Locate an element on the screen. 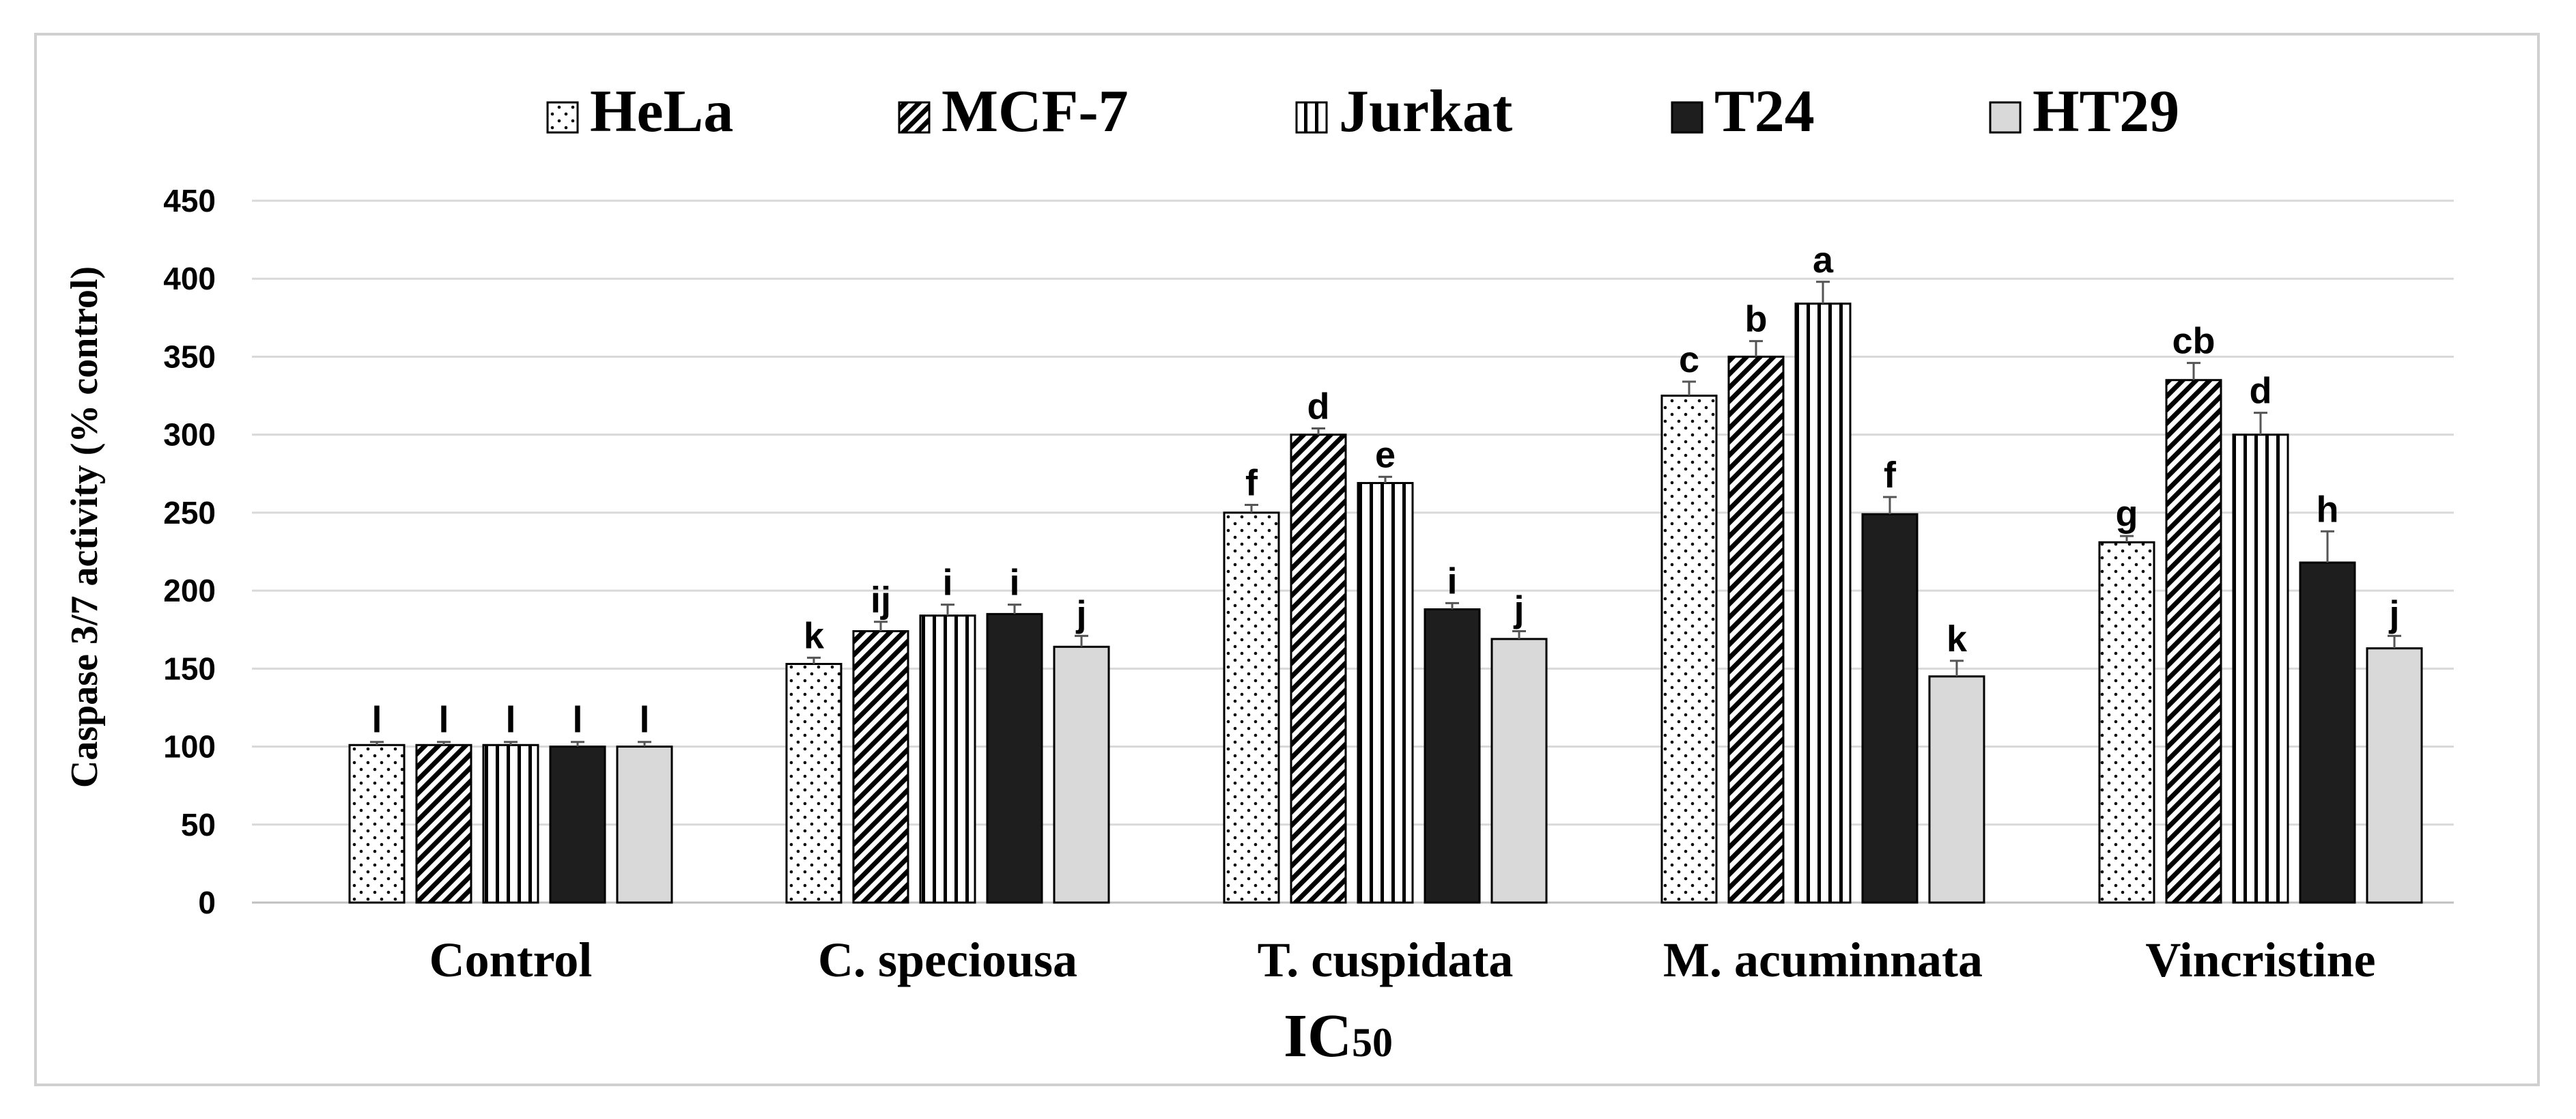 This screenshot has height=1119, width=2576. legend-item: HT29 is located at coordinates (2084, 112).